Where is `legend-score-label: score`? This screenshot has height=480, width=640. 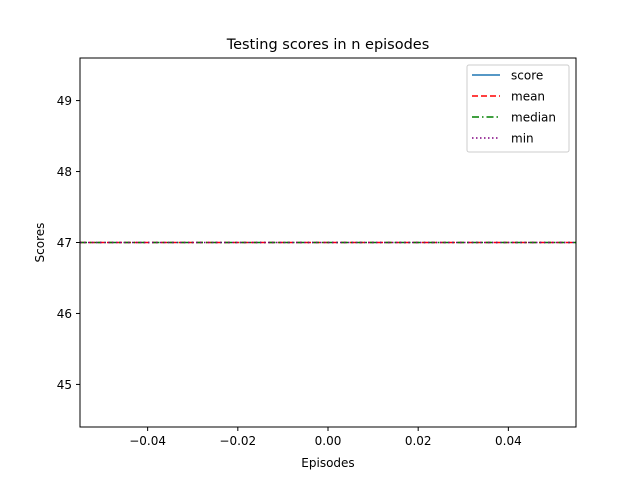
legend-score-label: score is located at coordinates (527, 76).